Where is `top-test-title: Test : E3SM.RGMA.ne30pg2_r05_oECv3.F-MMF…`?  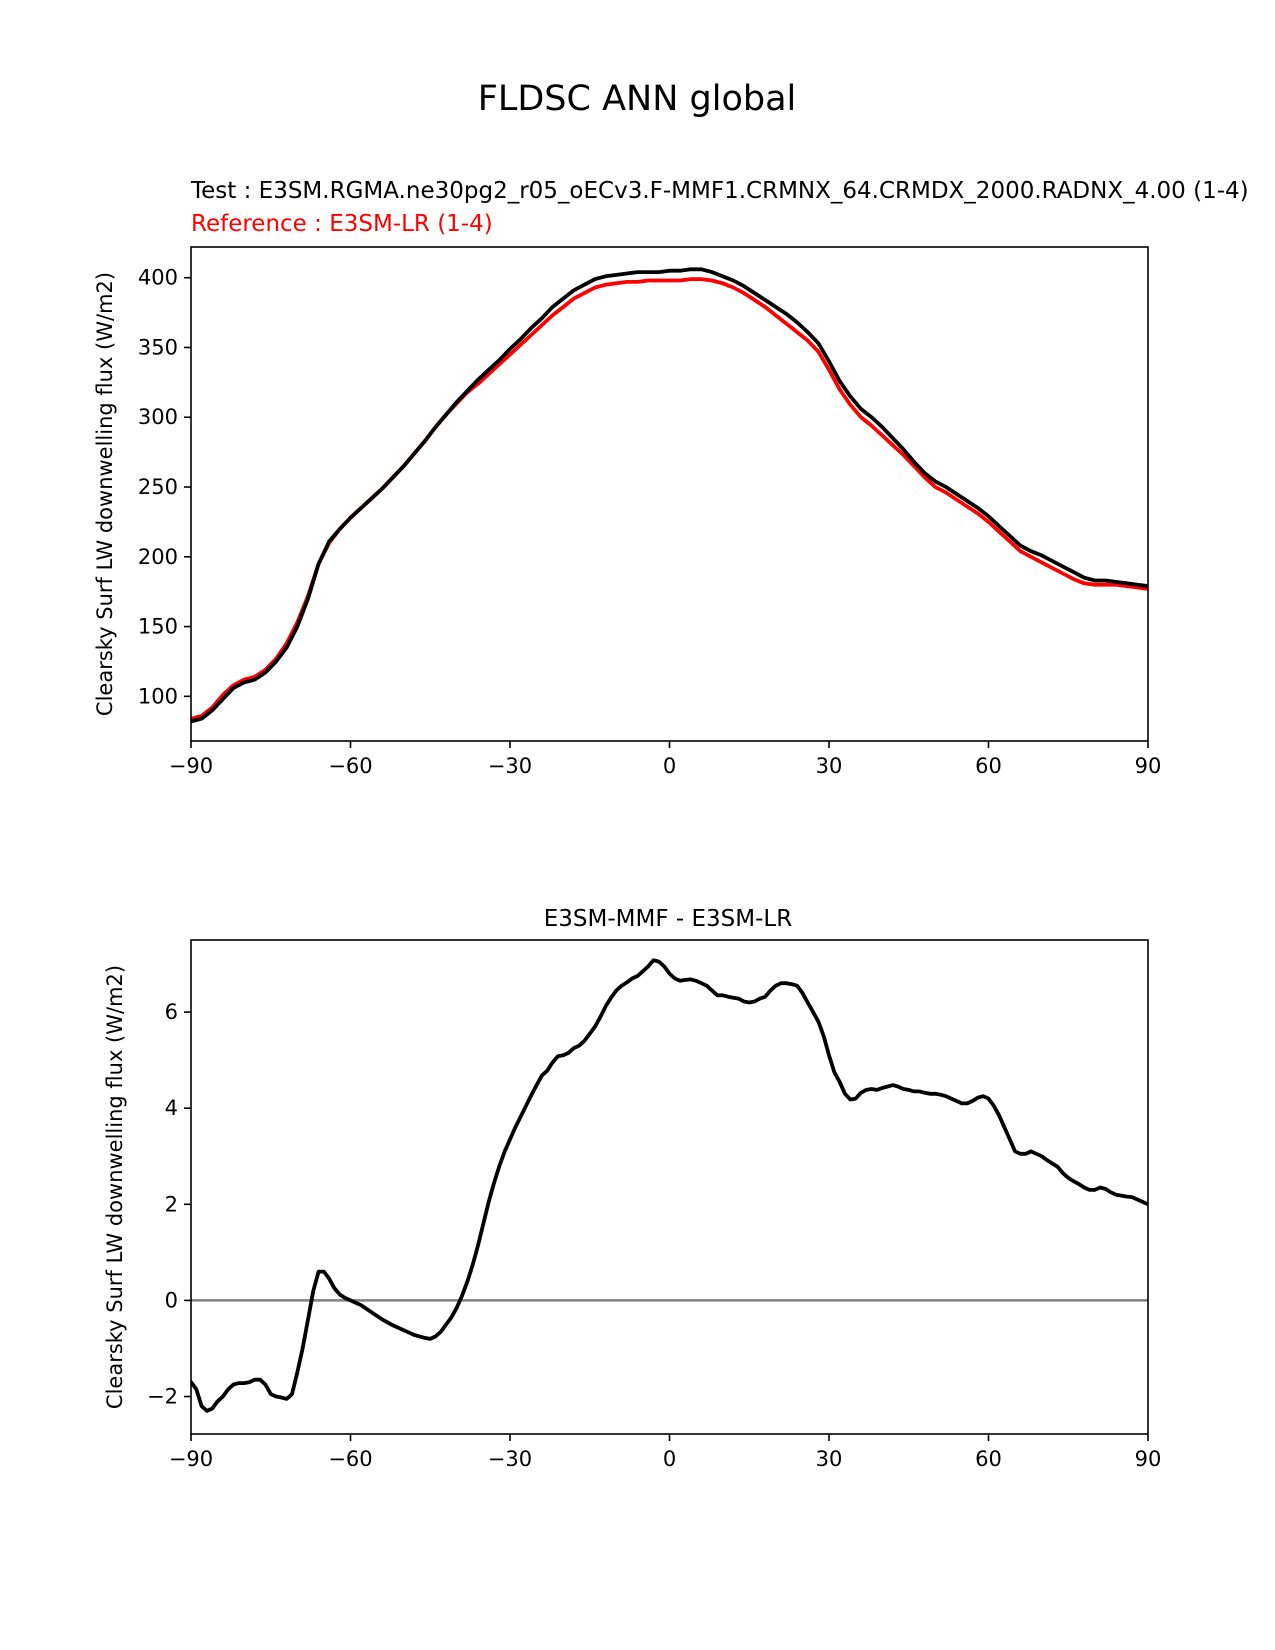 top-test-title: Test : E3SM.RGMA.ne30pg2_r05_oECv3.F-MMF… is located at coordinates (719, 191).